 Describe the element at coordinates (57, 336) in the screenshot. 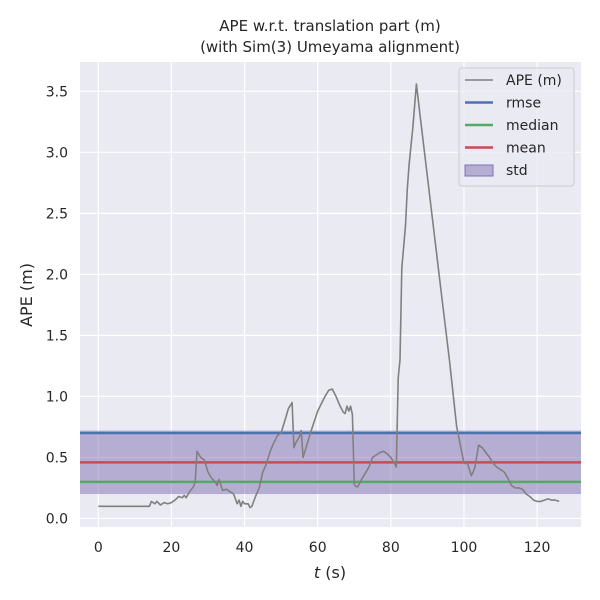

I see `y-tick-label: 1.5` at that location.